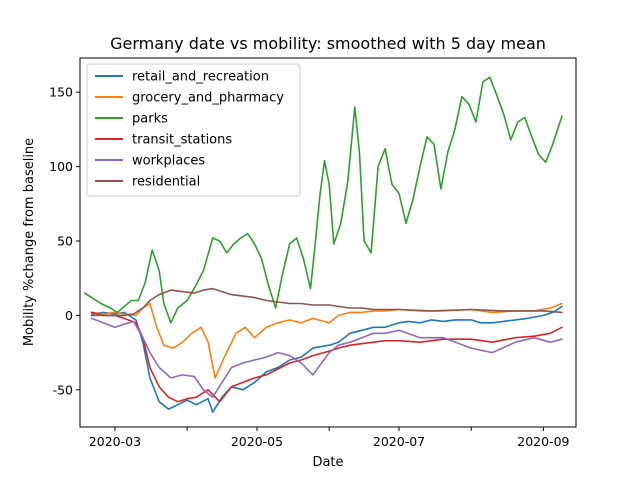 This screenshot has width=640, height=480. I want to click on y-axis: -50 0 50 100 150, so click(64, 241).